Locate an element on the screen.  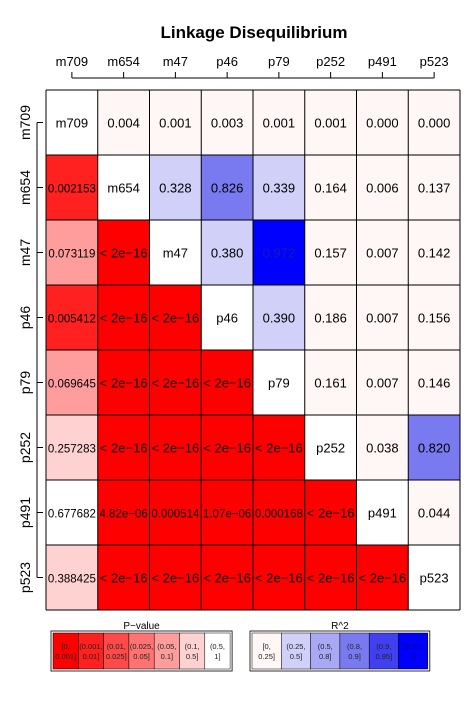
cell-value-label: 0.186 is located at coordinates (330, 318).